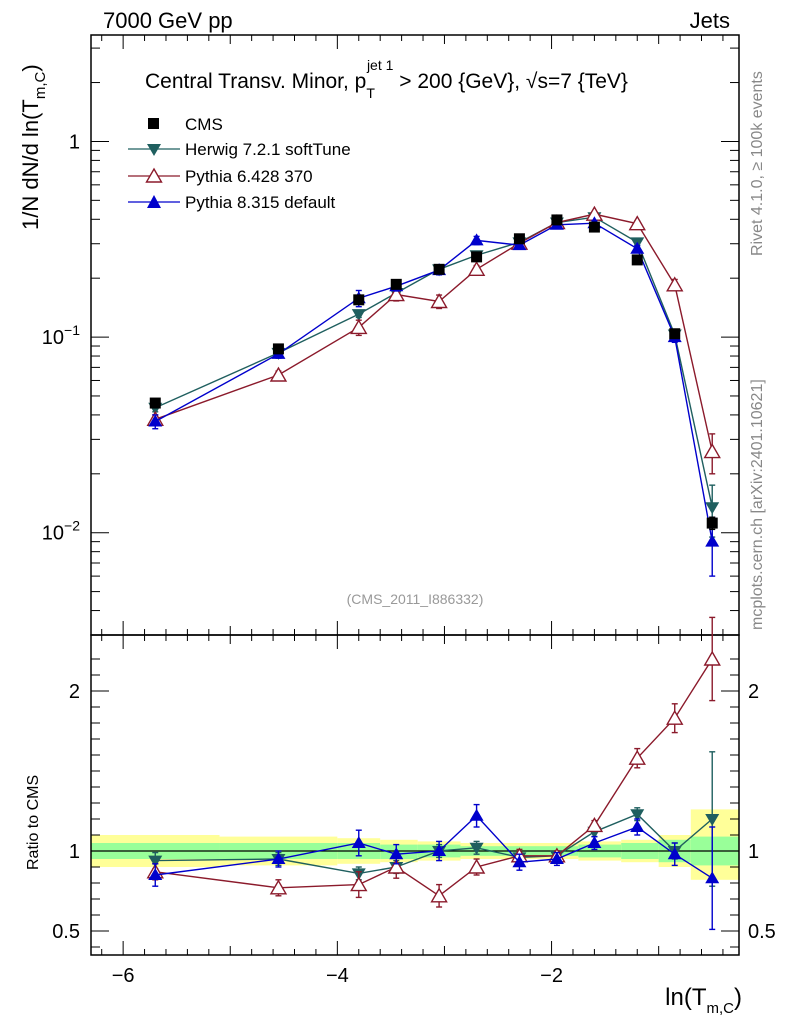 Image resolution: width=786 pixels, height=1024 pixels. Describe the element at coordinates (154, 150) in the screenshot. I see `legend-marker-herwig` at that location.